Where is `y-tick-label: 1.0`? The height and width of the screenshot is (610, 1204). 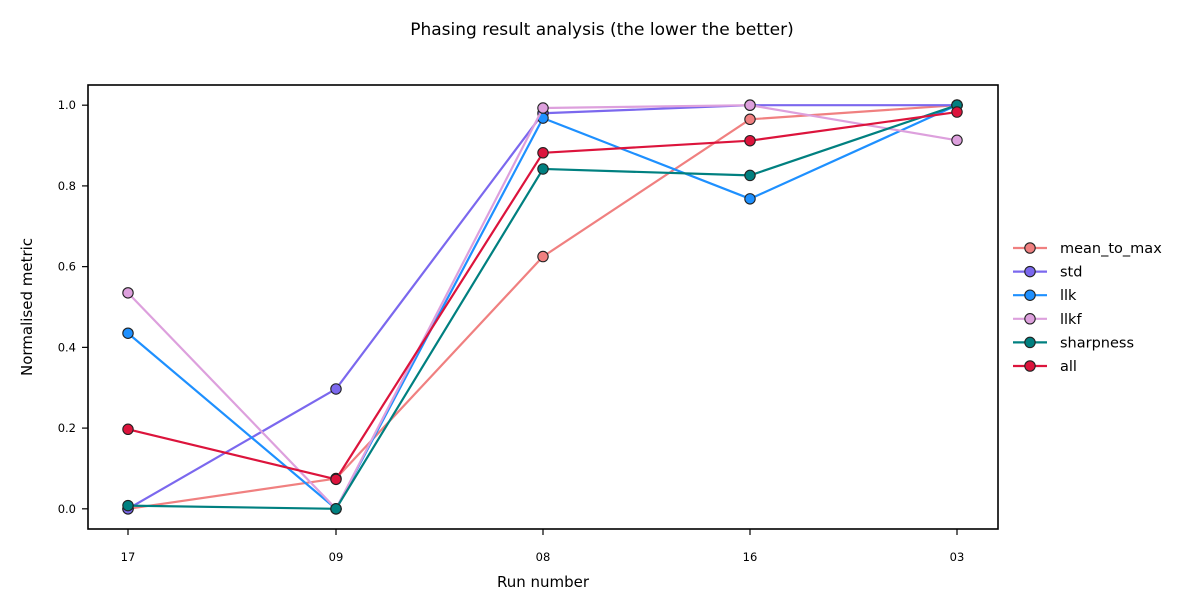 y-tick-label: 1.0 is located at coordinates (67, 105).